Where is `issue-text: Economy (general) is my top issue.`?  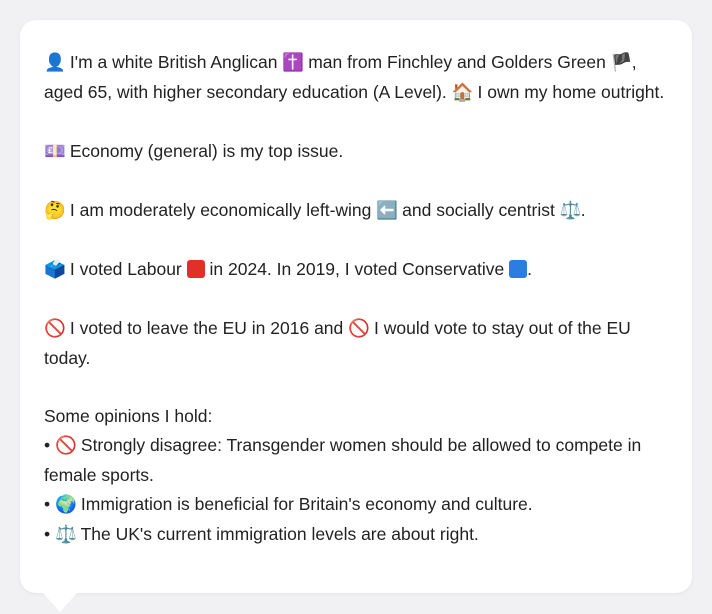 issue-text: Economy (general) is my top issue. is located at coordinates (206, 151).